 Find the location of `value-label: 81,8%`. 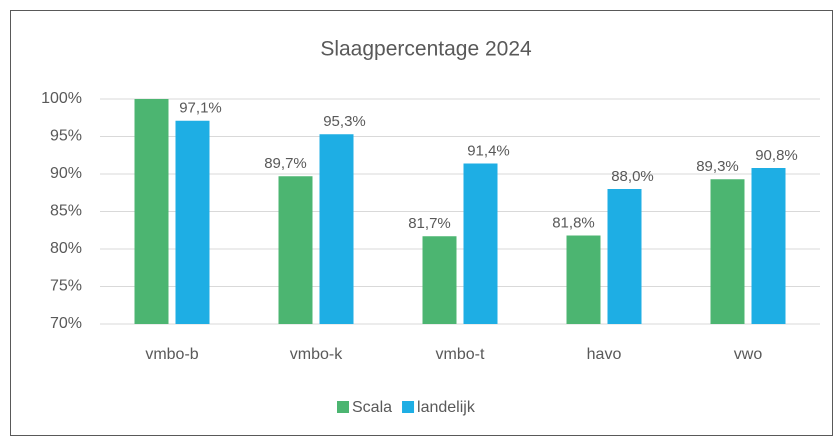

value-label: 81,8% is located at coordinates (573, 222).